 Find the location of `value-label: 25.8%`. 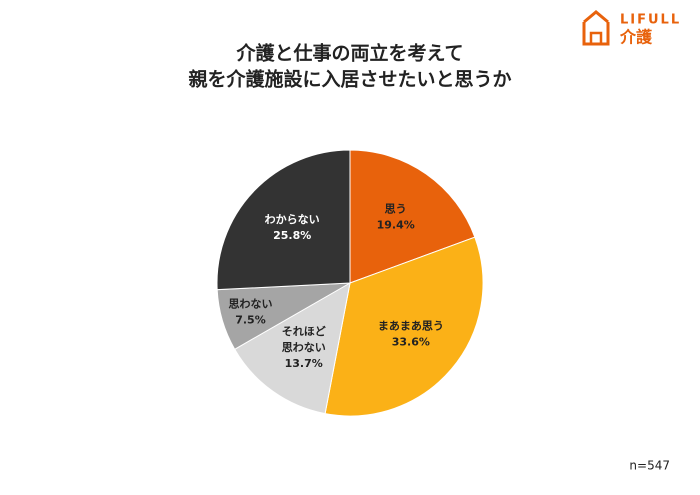

value-label: 25.8% is located at coordinates (292, 235).